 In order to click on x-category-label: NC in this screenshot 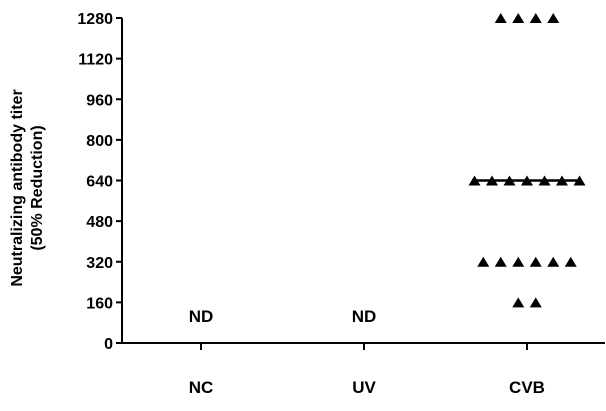, I will do `click(201, 387)`.